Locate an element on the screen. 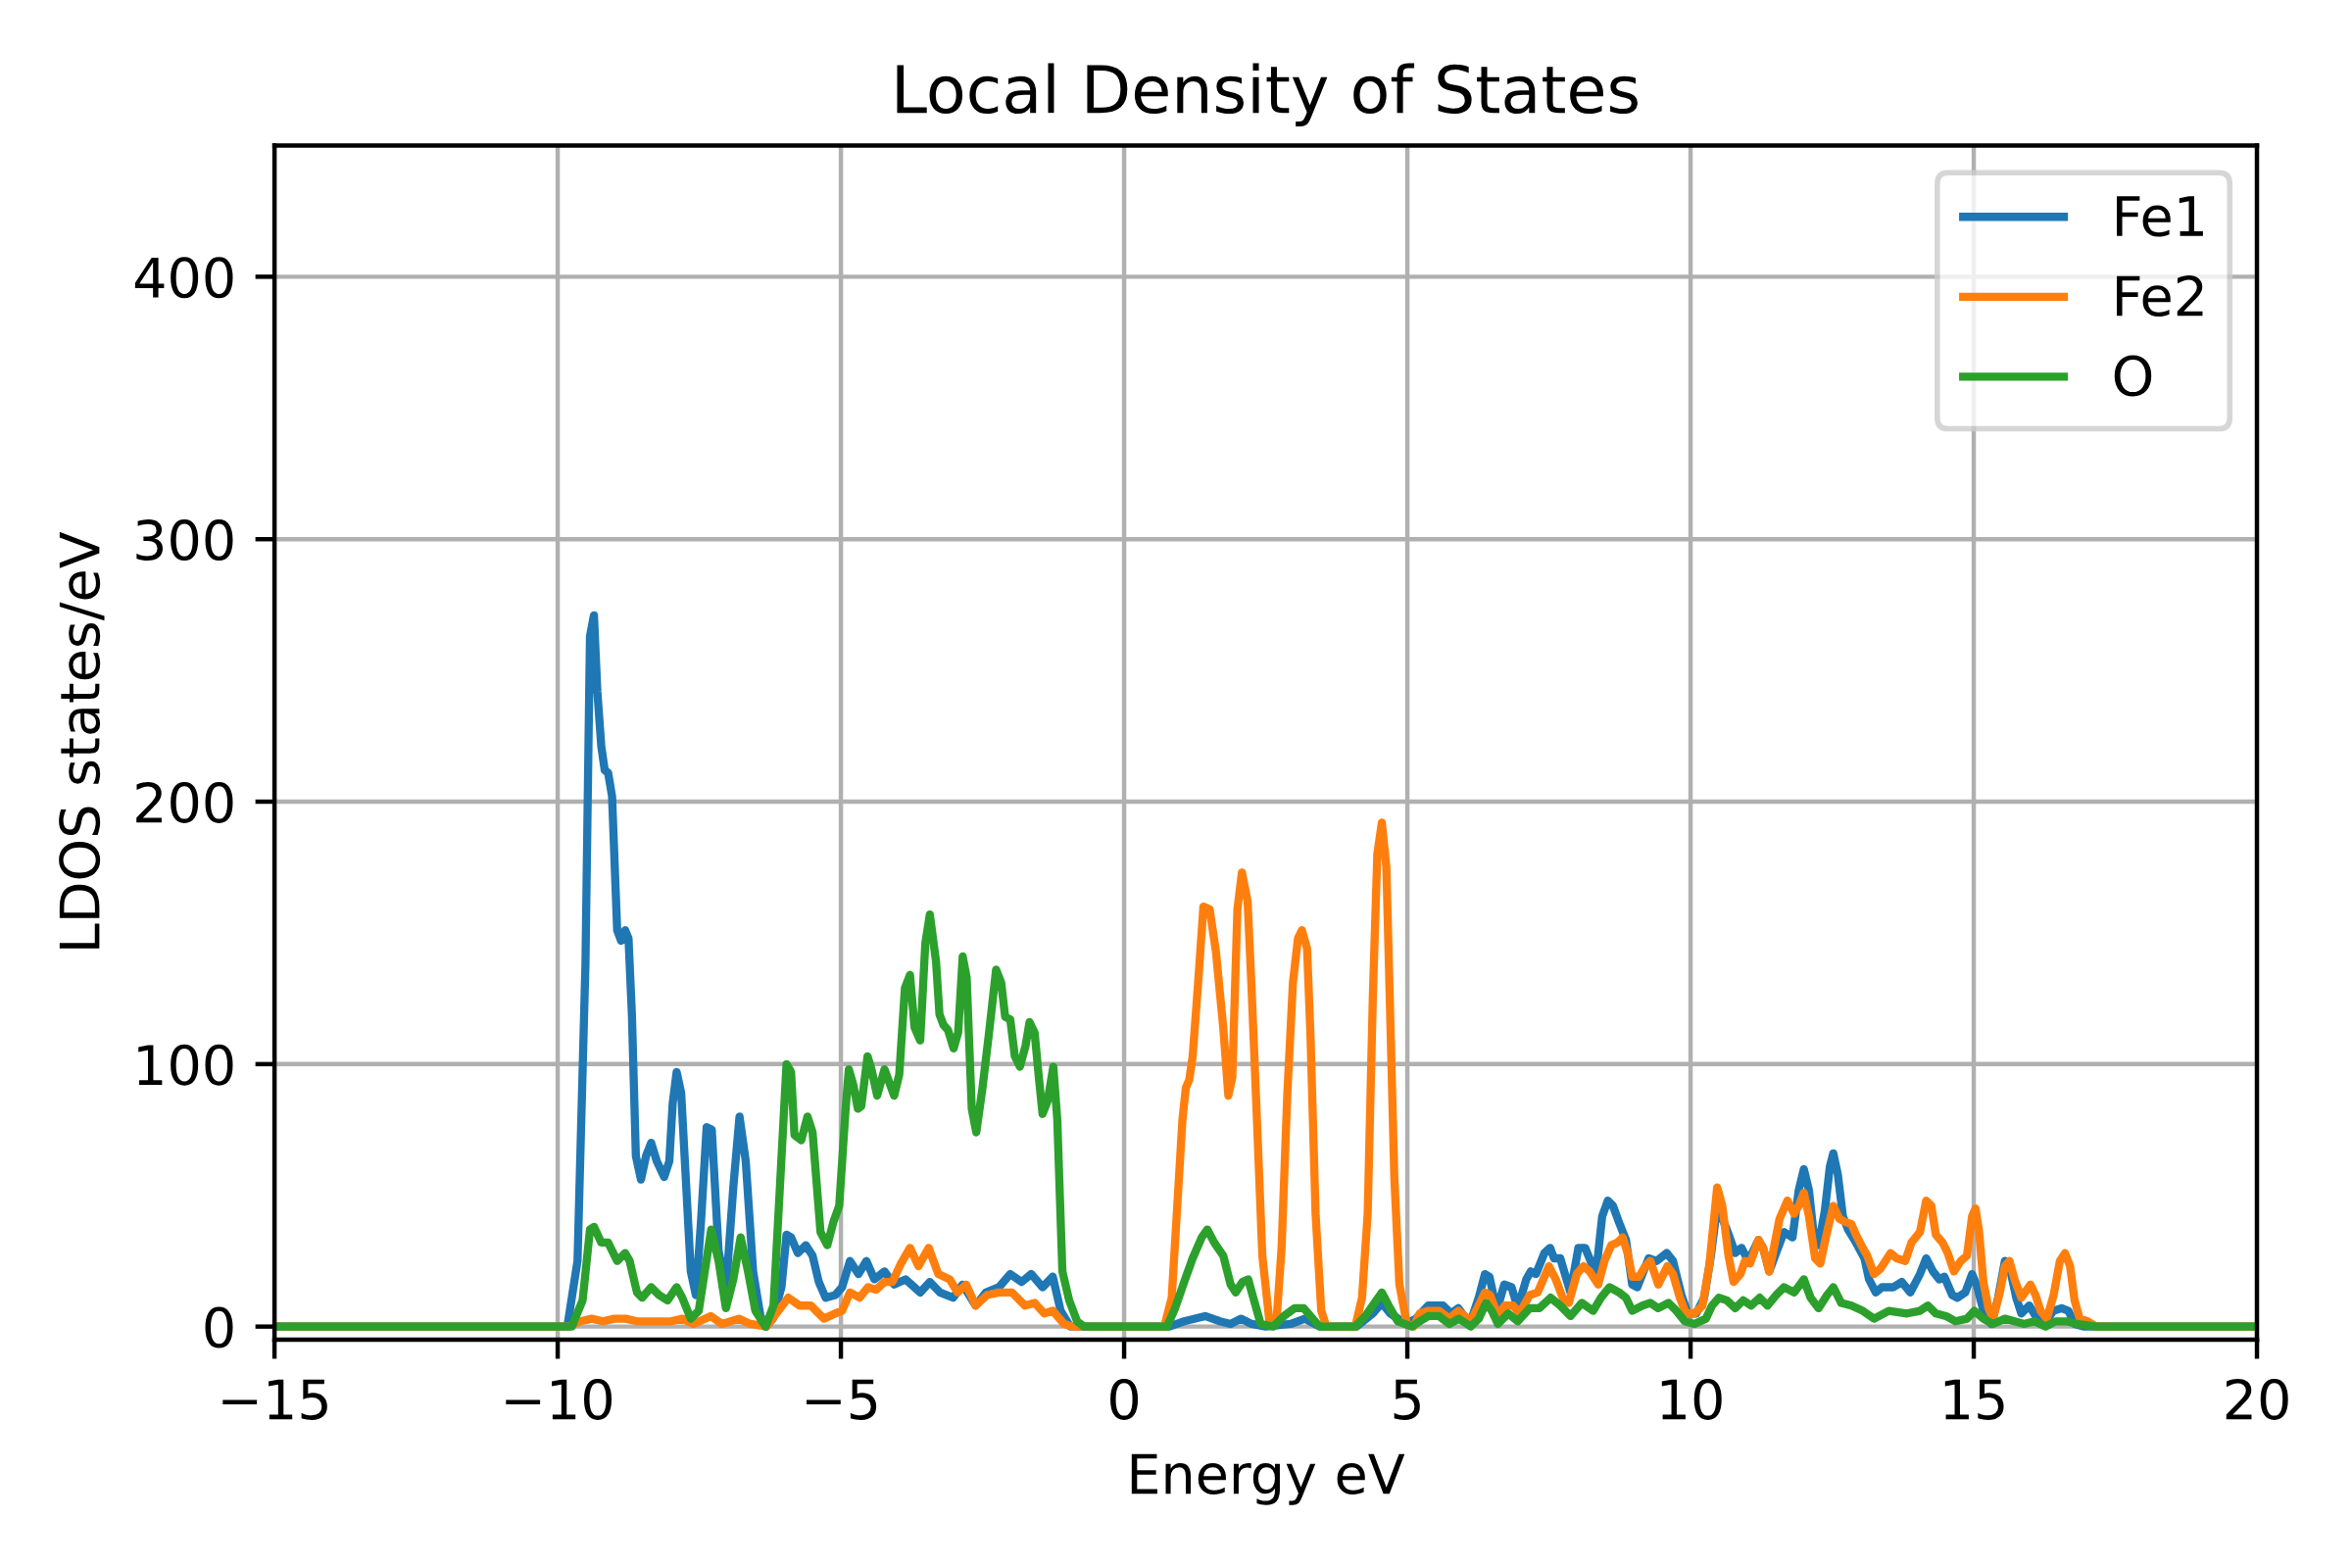 The height and width of the screenshot is (1568, 2352). x-tick-label: −10 is located at coordinates (559, 1399).